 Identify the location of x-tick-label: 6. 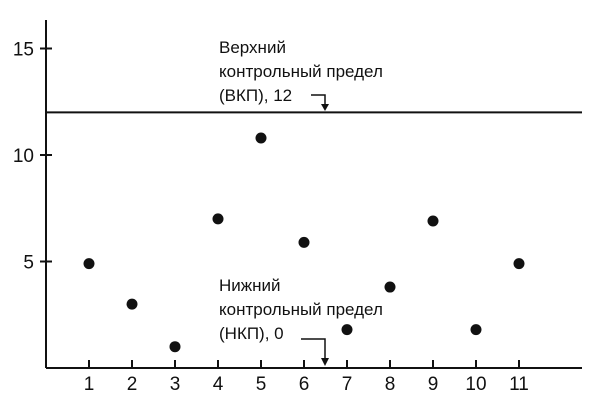
(304, 384).